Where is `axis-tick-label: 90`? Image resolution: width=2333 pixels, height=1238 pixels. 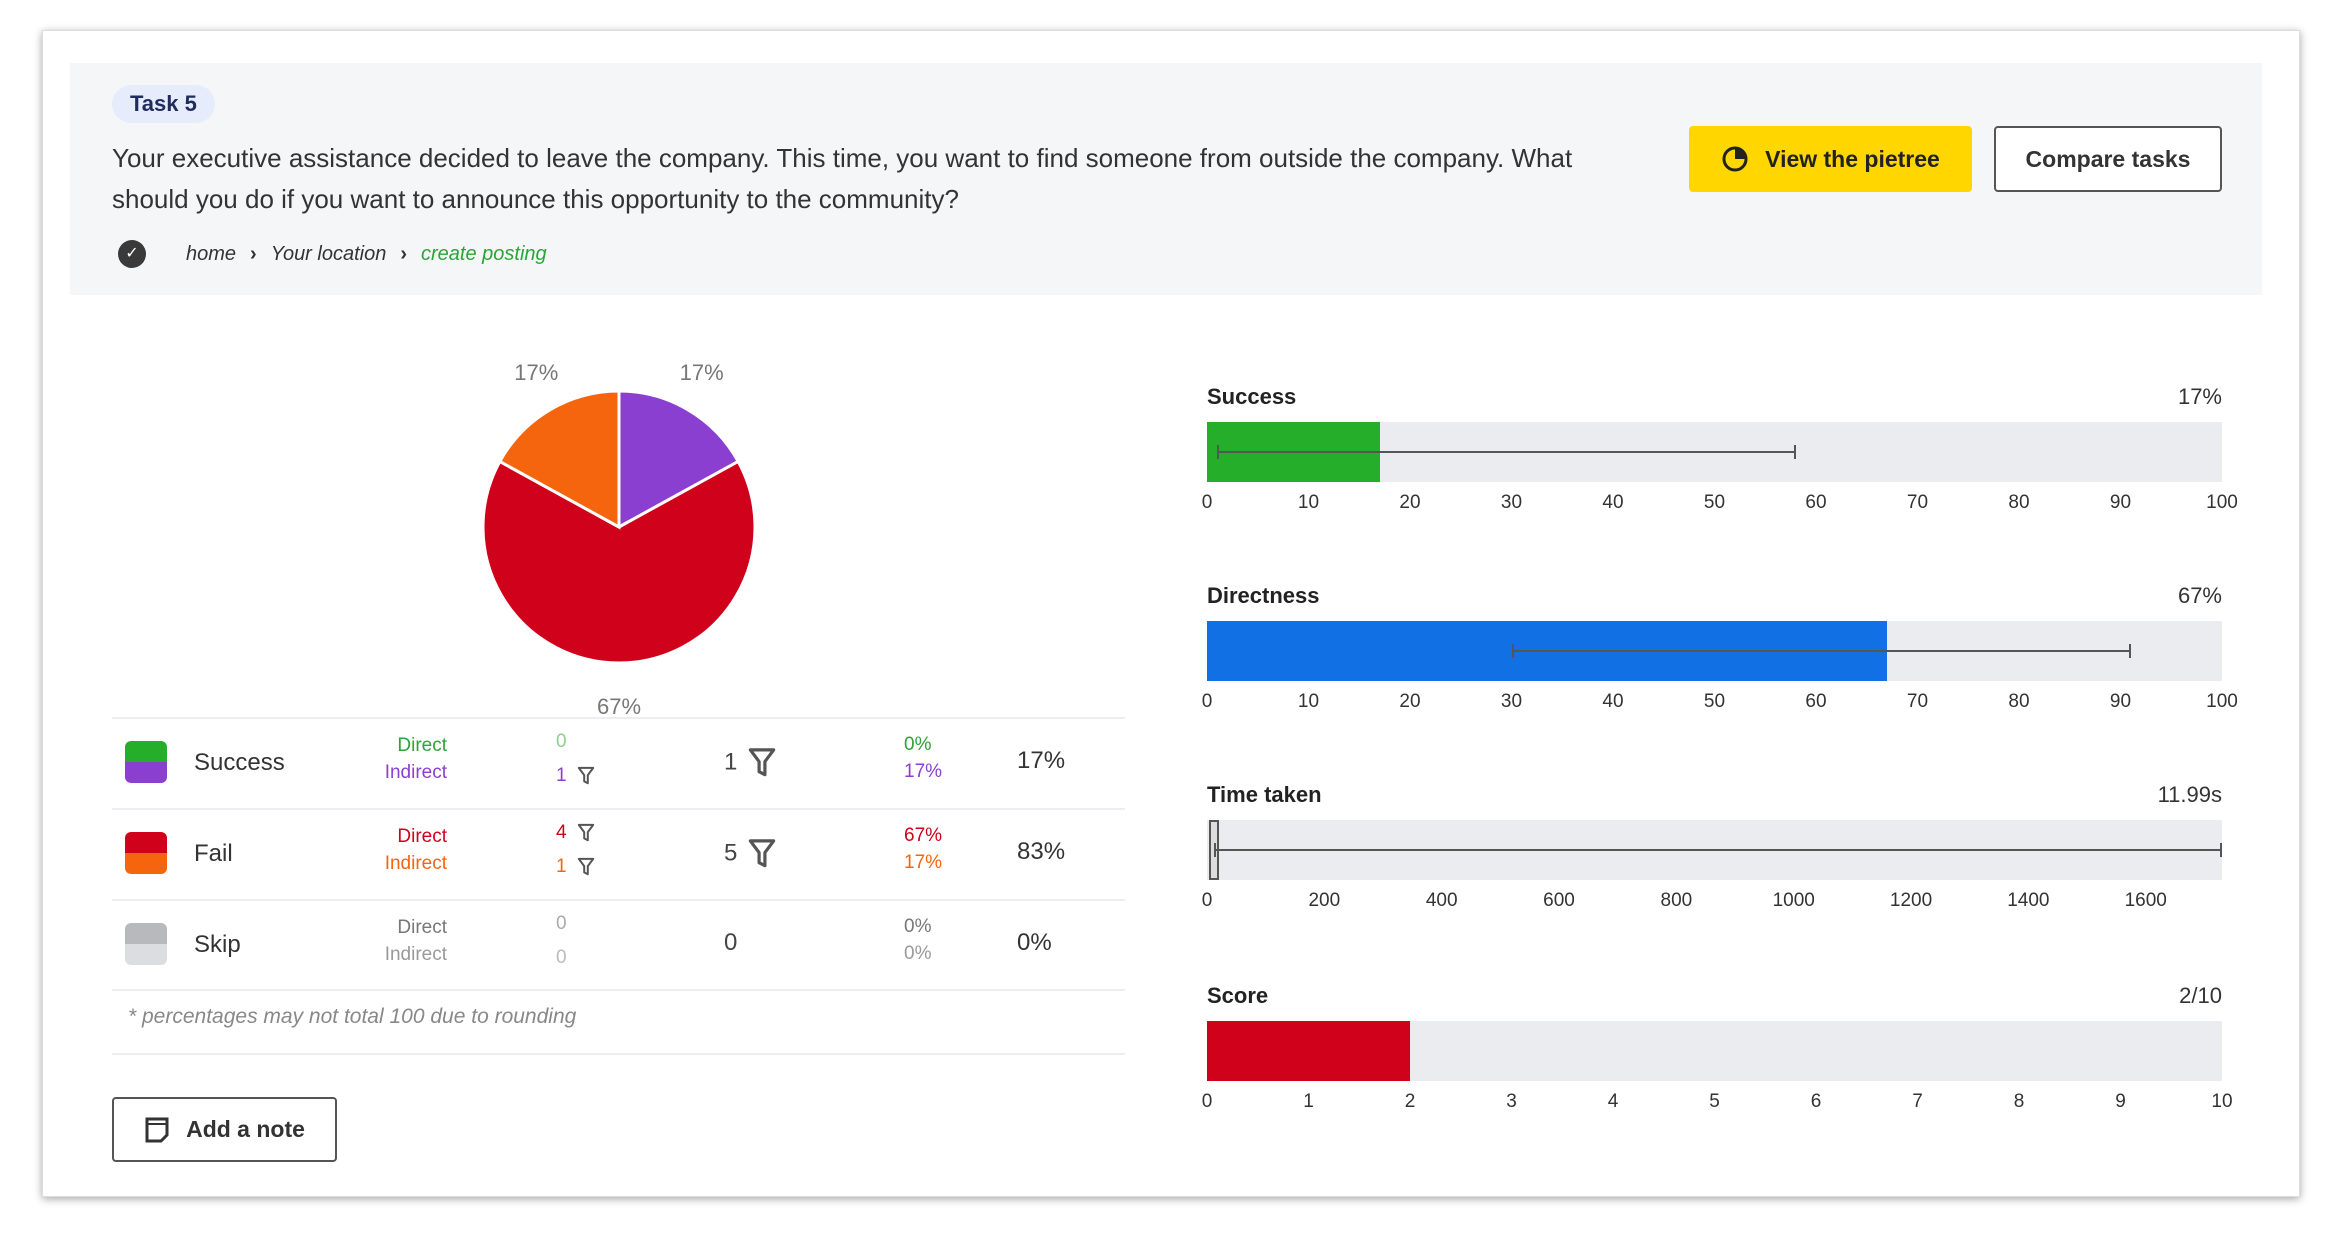
axis-tick-label: 90 is located at coordinates (2120, 502).